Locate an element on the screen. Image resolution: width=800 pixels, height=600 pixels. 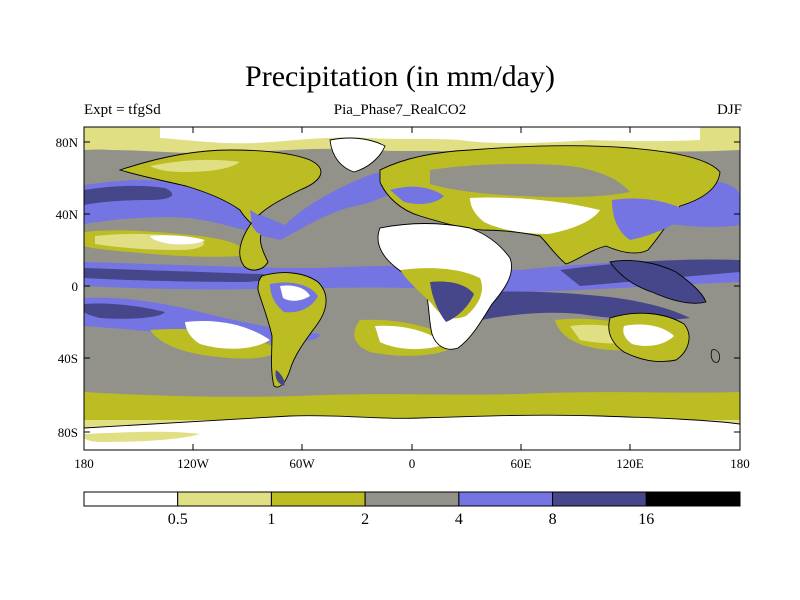
lon-tick-label: 120E is located at coordinates (630, 463).